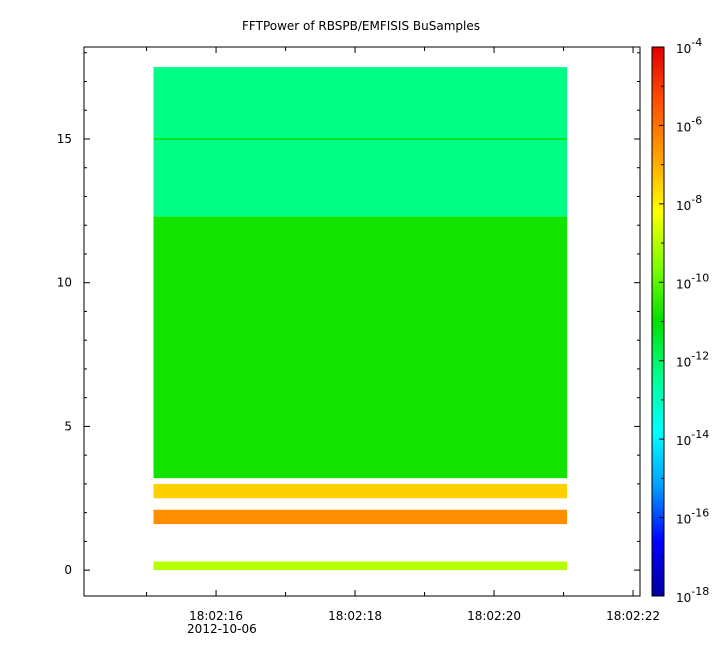 The image size is (724, 656). Describe the element at coordinates (355, 616) in the screenshot. I see `x-tick-label: 18:02:18` at that location.